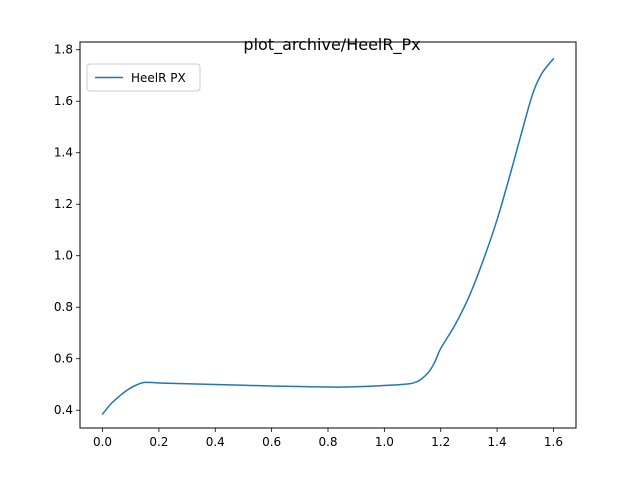  What do you see at coordinates (497, 442) in the screenshot?
I see `x-tick-label: 1.4` at bounding box center [497, 442].